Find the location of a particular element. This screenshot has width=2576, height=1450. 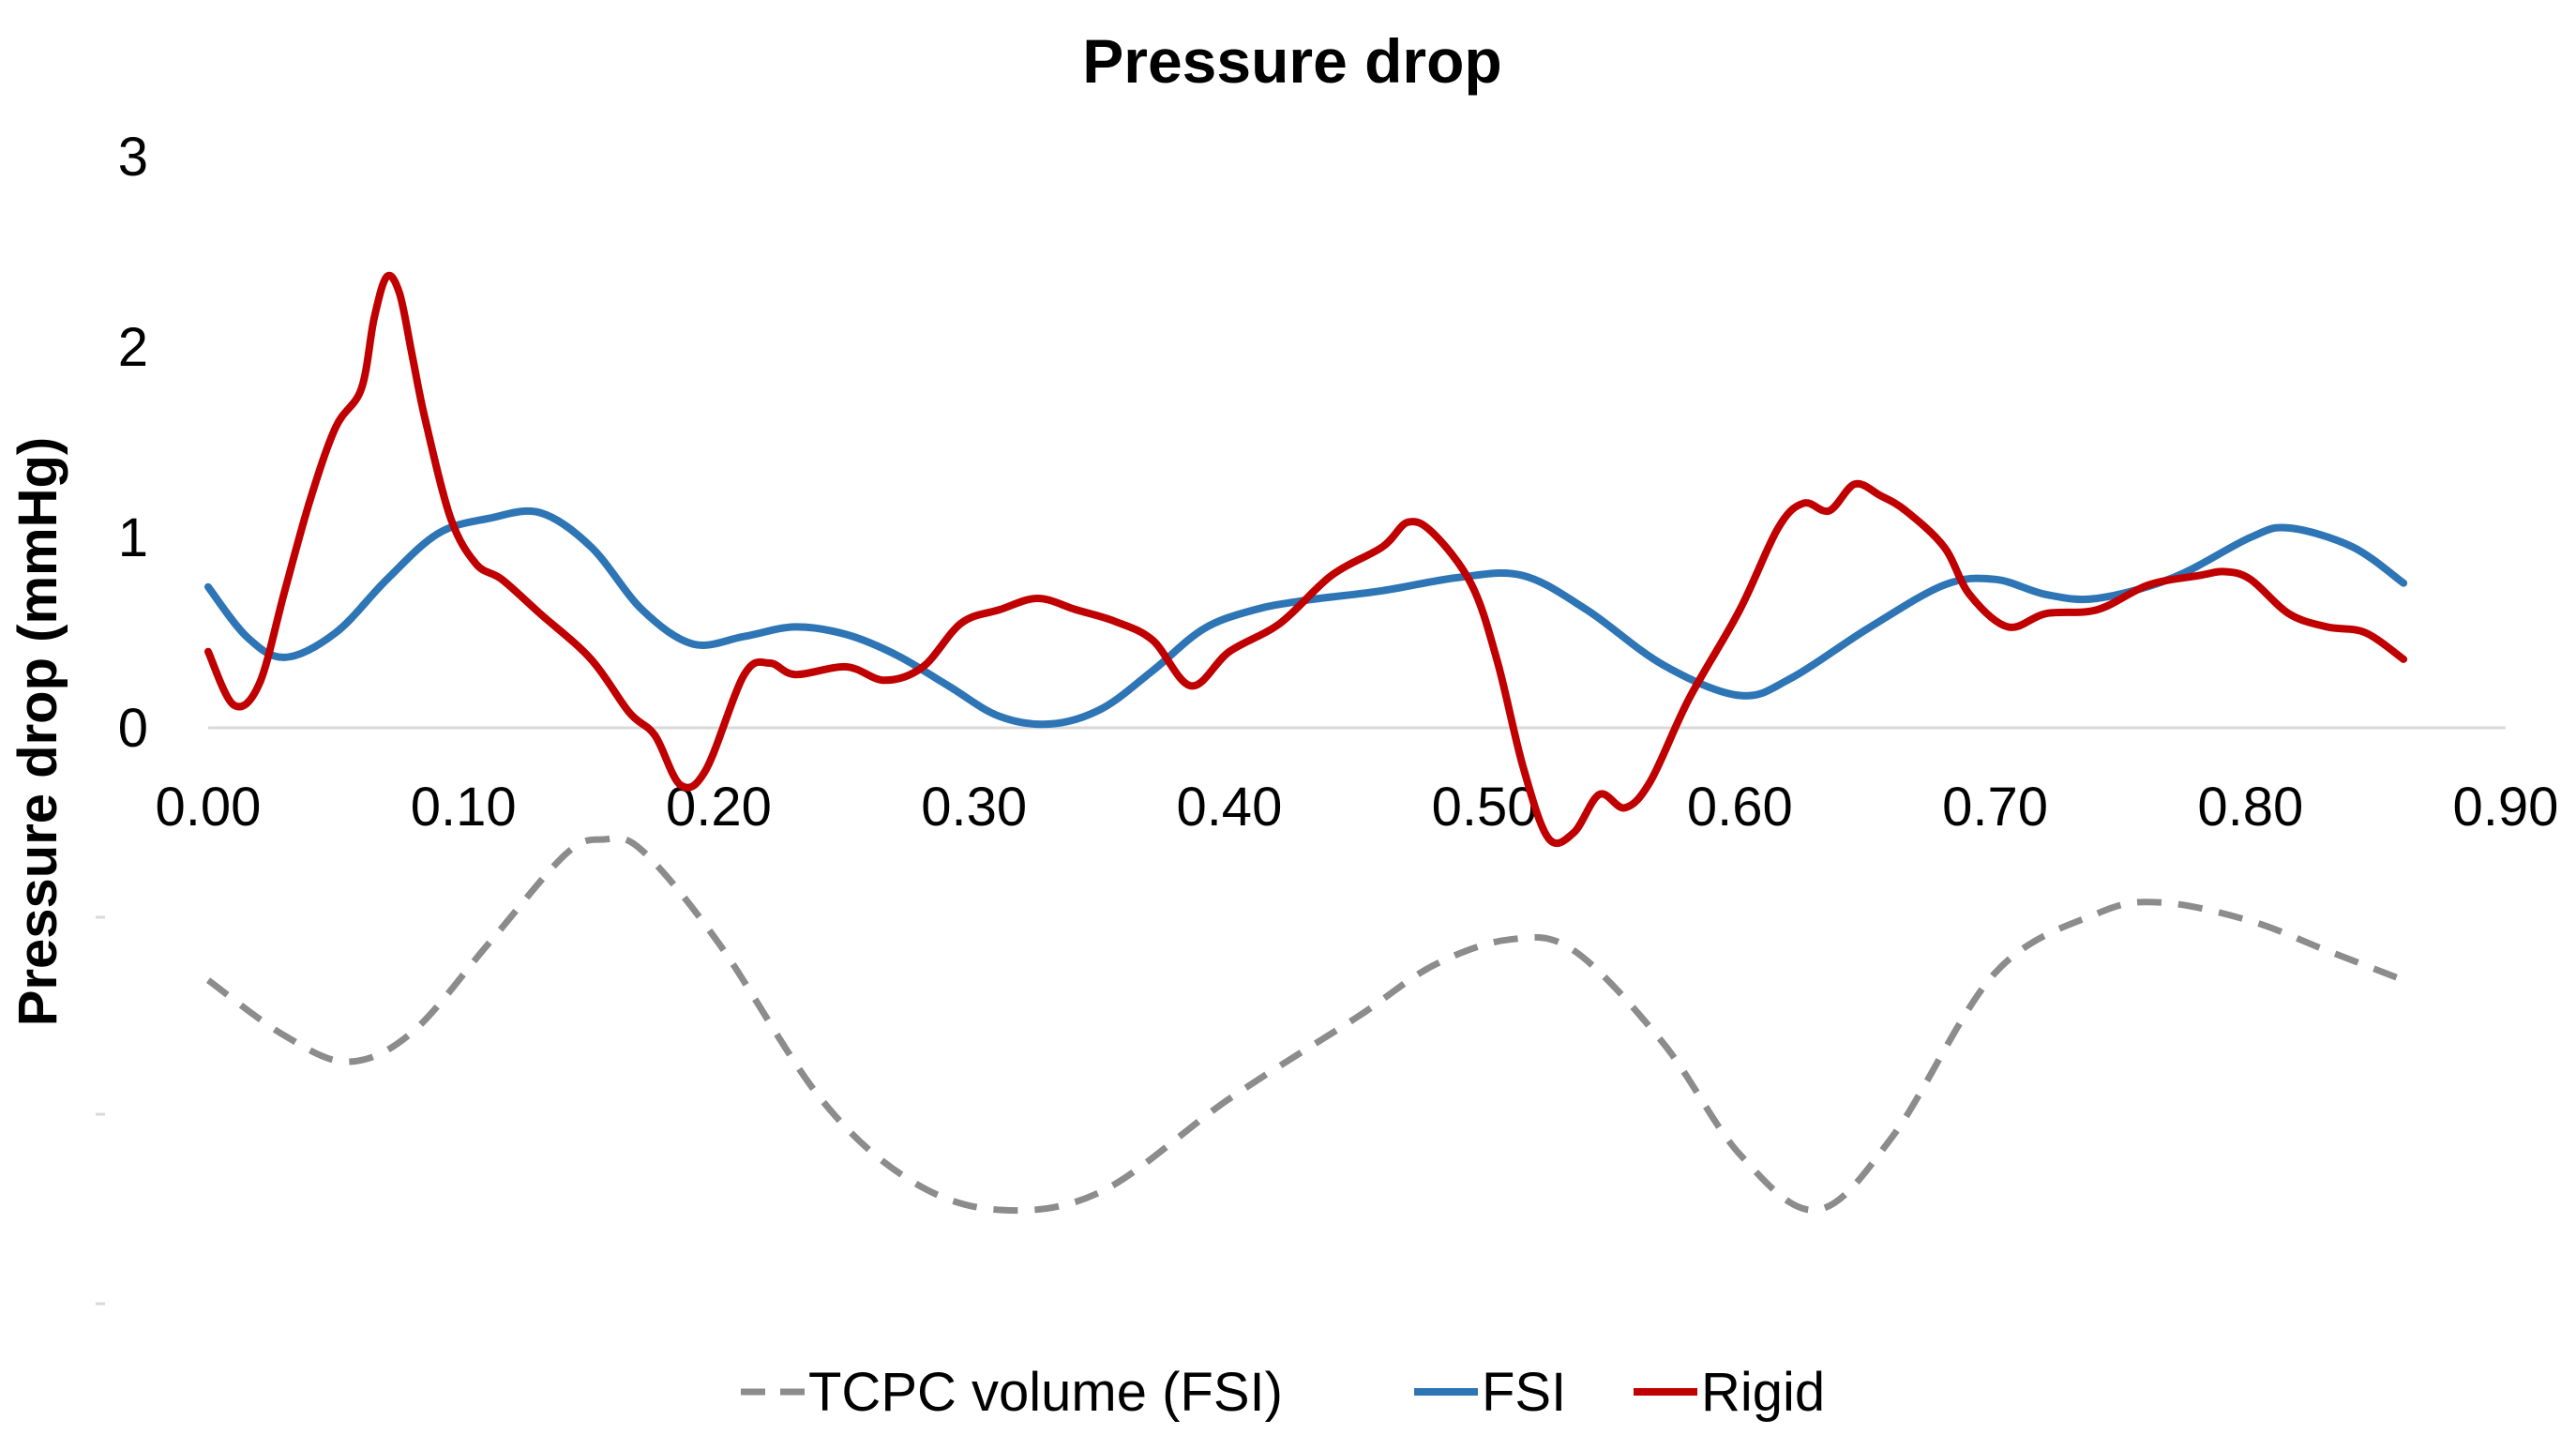

legend: TCPC volume (FSI) FSI Rigid is located at coordinates (1283, 1392).